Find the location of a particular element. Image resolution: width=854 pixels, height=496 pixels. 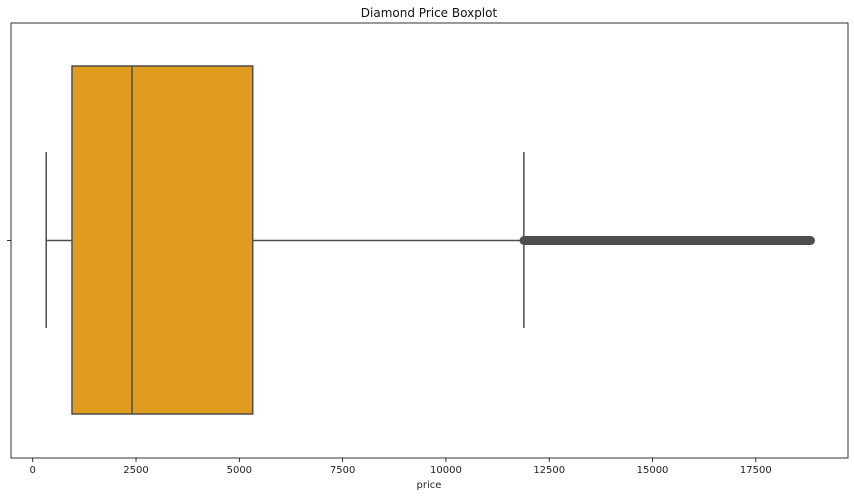

x-tick-label: 10000 is located at coordinates (446, 470).